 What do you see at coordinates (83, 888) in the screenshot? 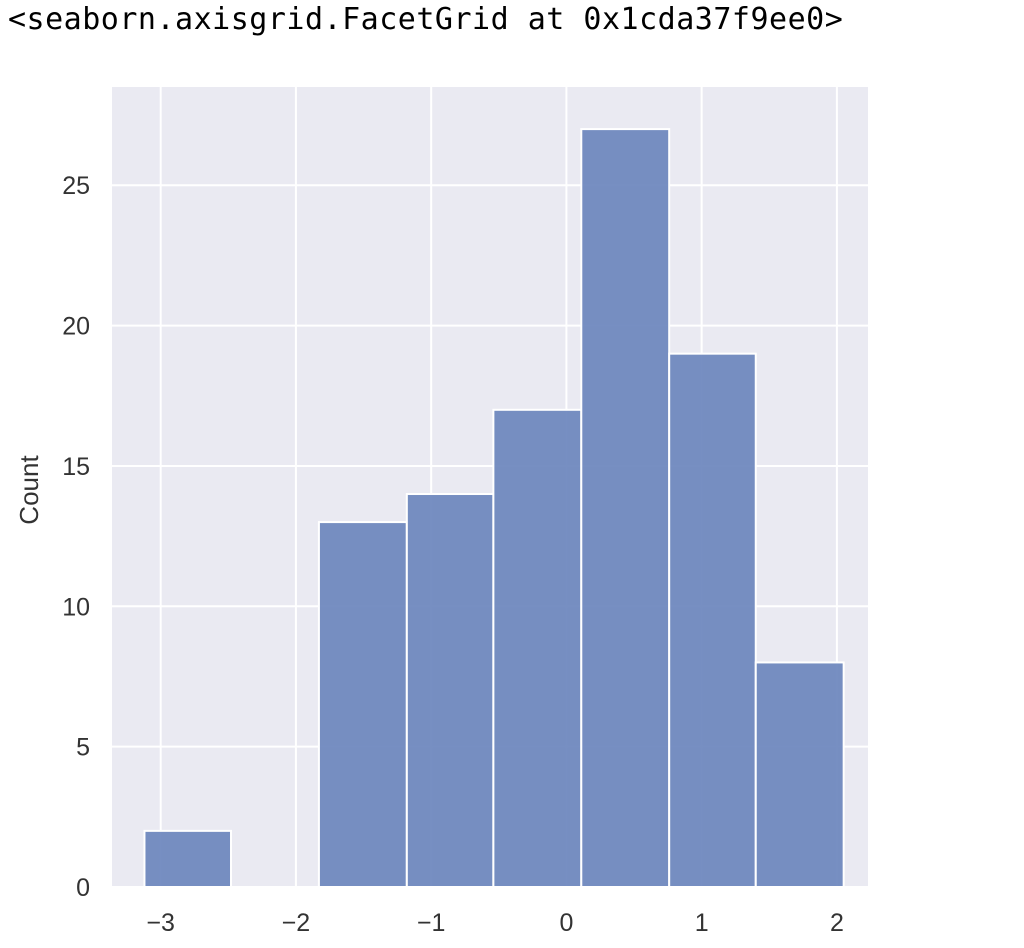
I see `y-tick-label: 0` at bounding box center [83, 888].